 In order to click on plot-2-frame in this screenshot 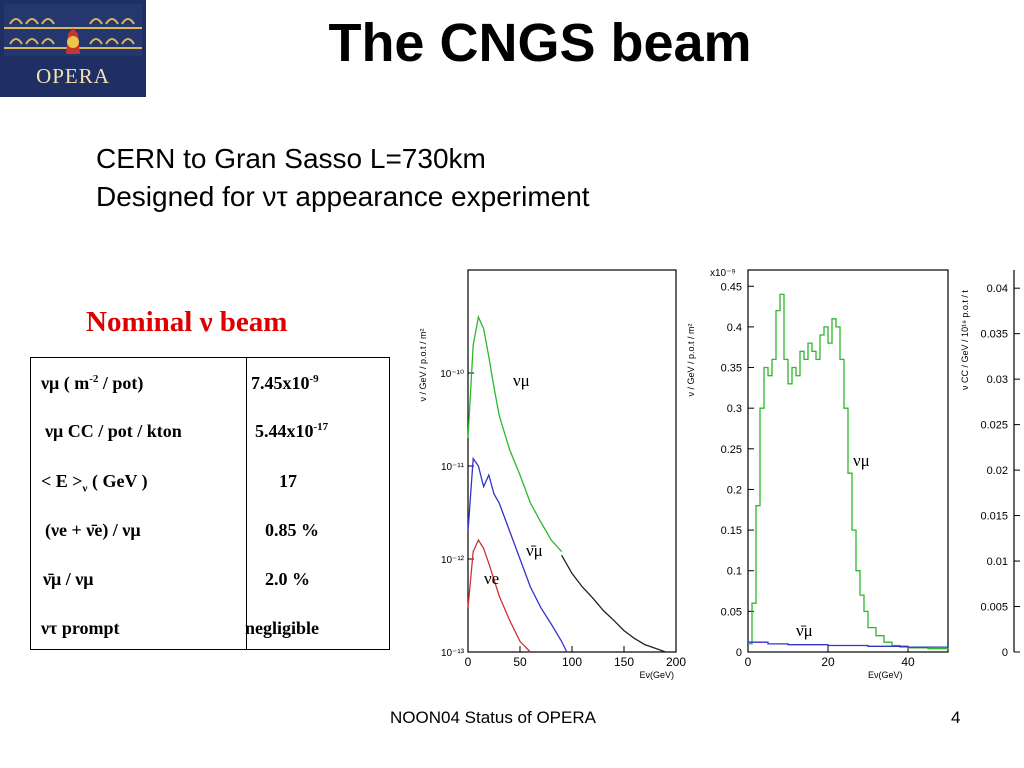, I will do `click(848, 461)`.